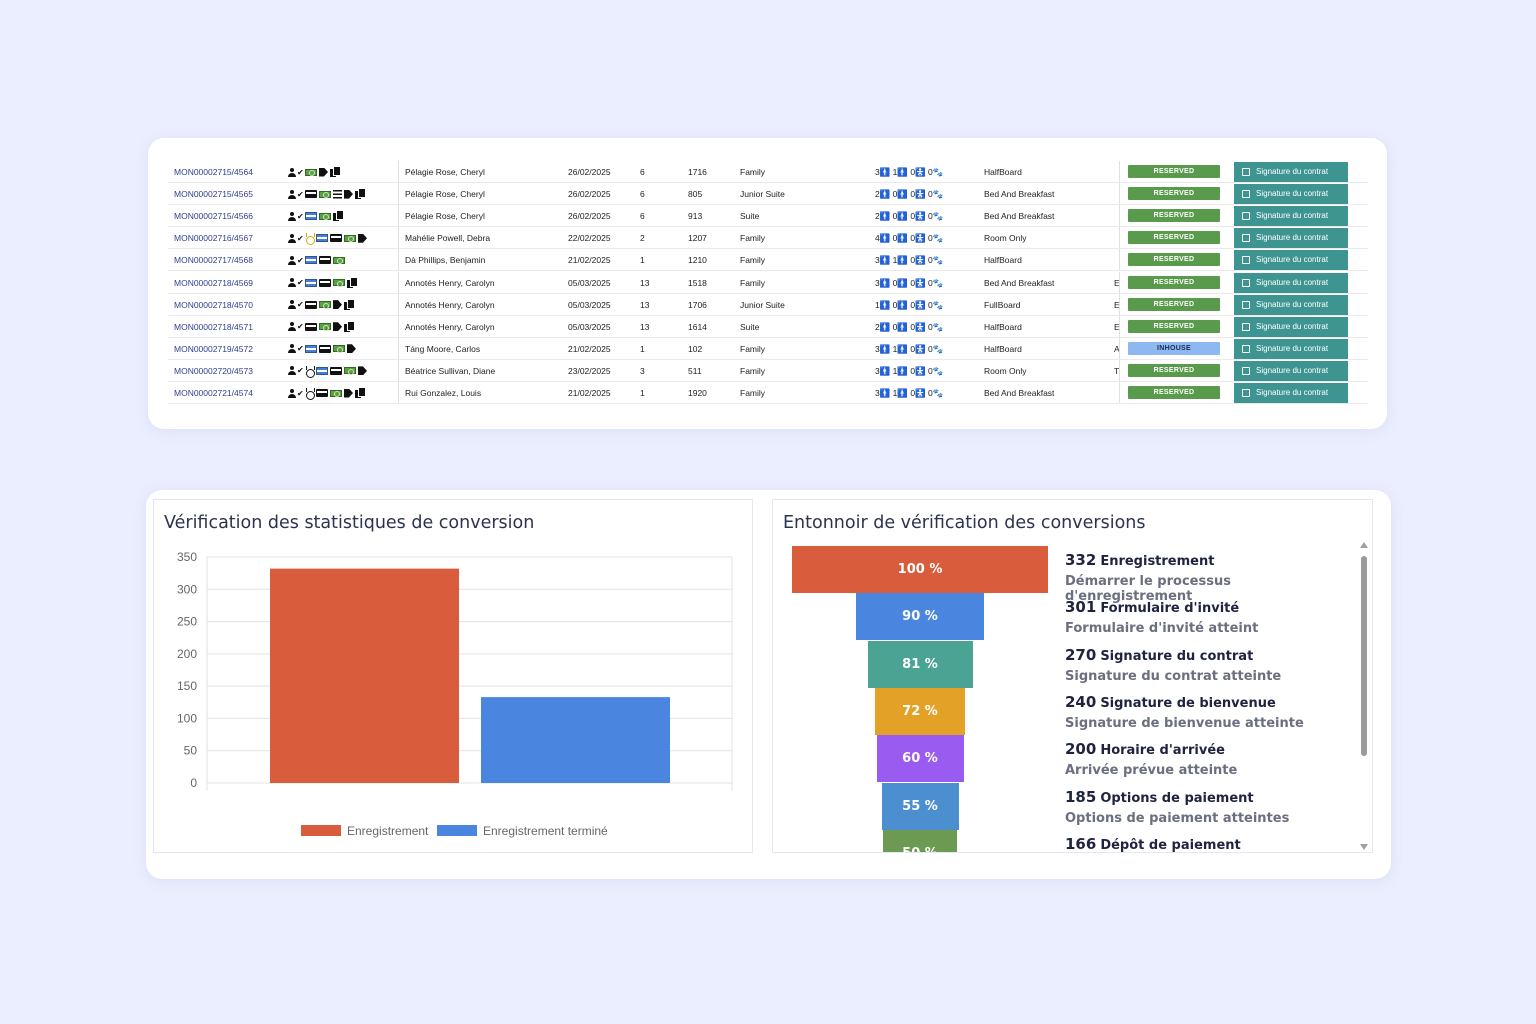 The image size is (1536, 1024). What do you see at coordinates (920, 840) in the screenshot?
I see `funnel-bar: 50 %` at bounding box center [920, 840].